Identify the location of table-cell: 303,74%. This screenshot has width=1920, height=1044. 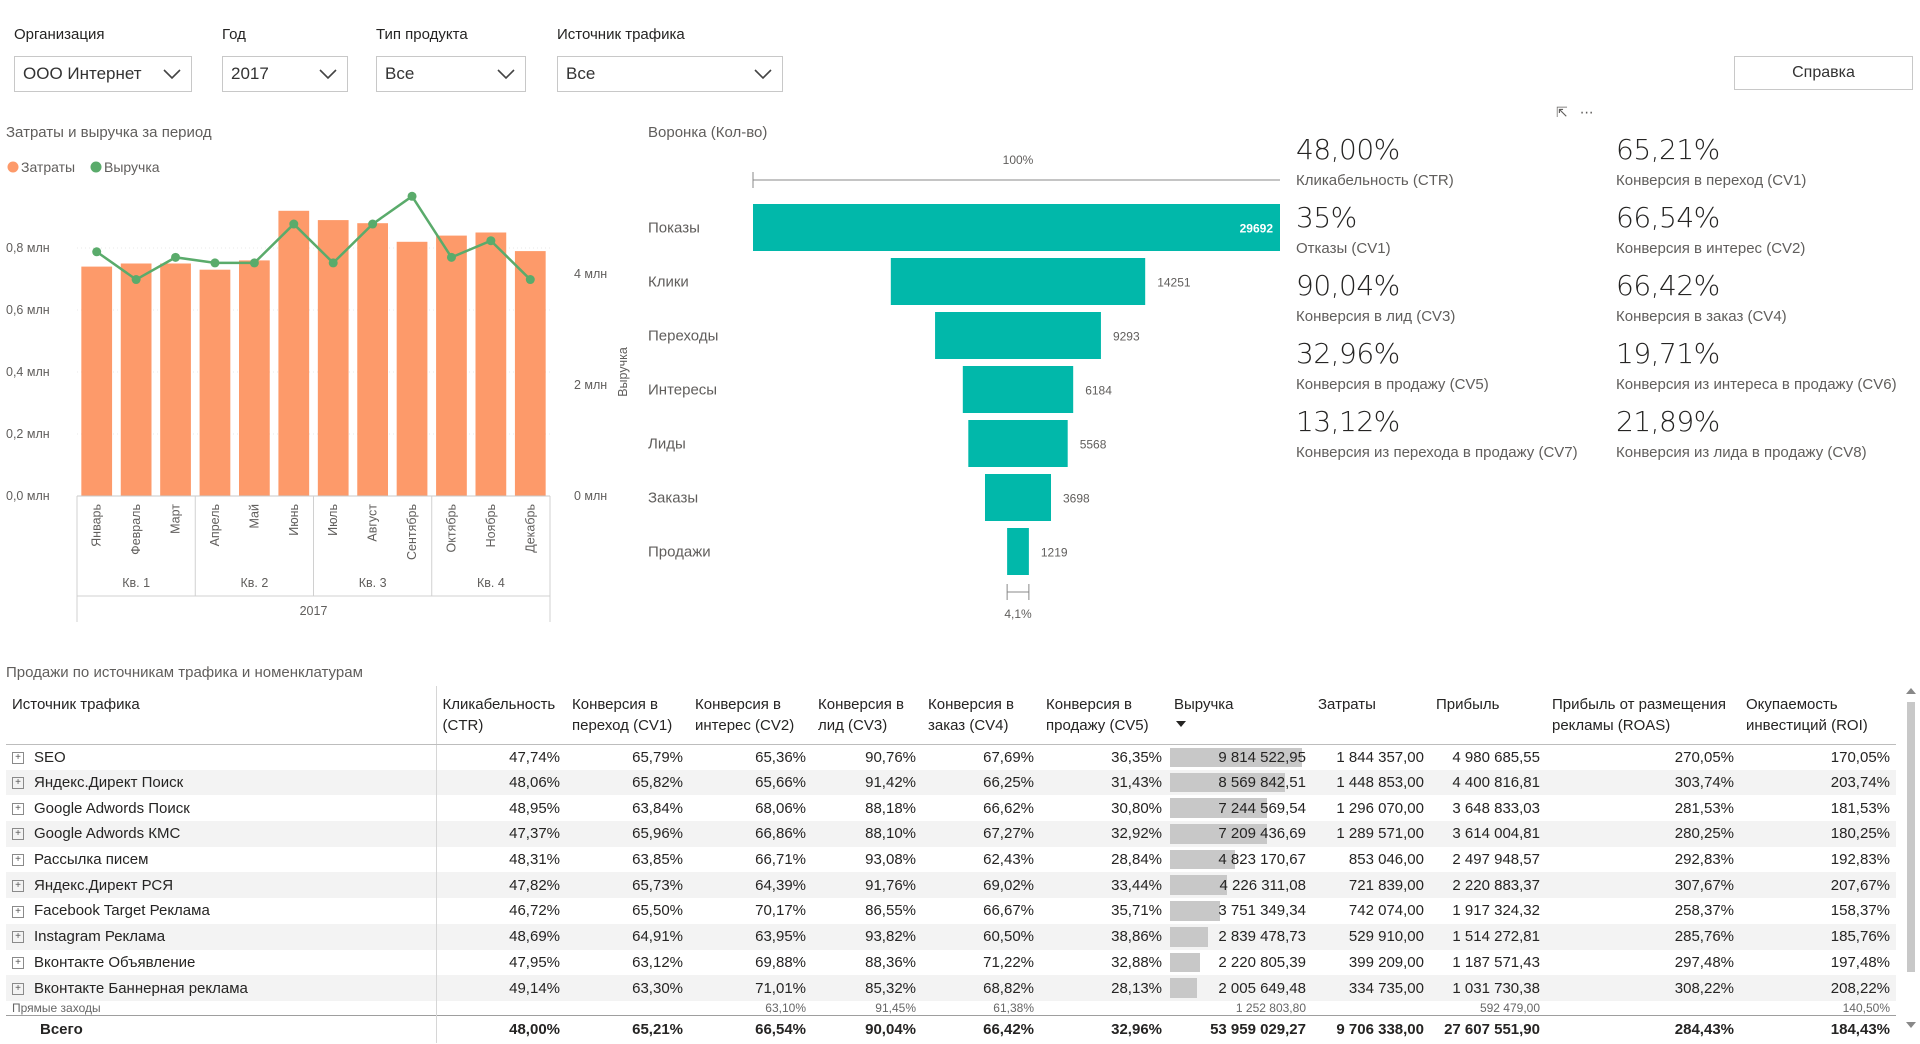
(1643, 782).